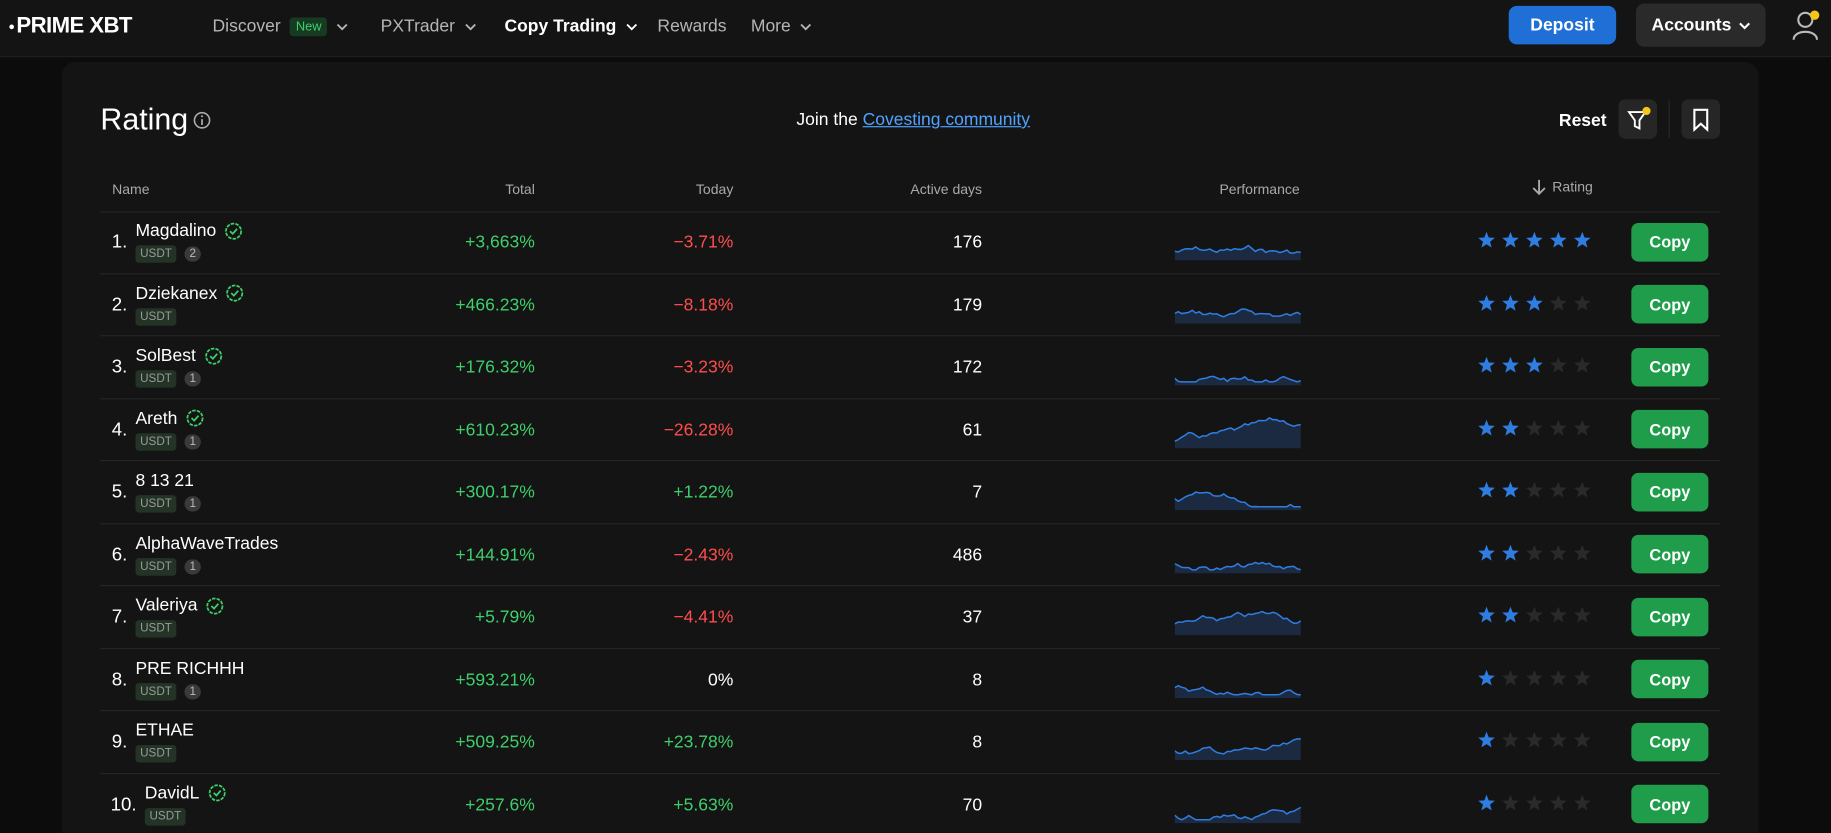 This screenshot has width=1831, height=833. What do you see at coordinates (1691, 25) in the screenshot?
I see `accounts-label: Accounts` at bounding box center [1691, 25].